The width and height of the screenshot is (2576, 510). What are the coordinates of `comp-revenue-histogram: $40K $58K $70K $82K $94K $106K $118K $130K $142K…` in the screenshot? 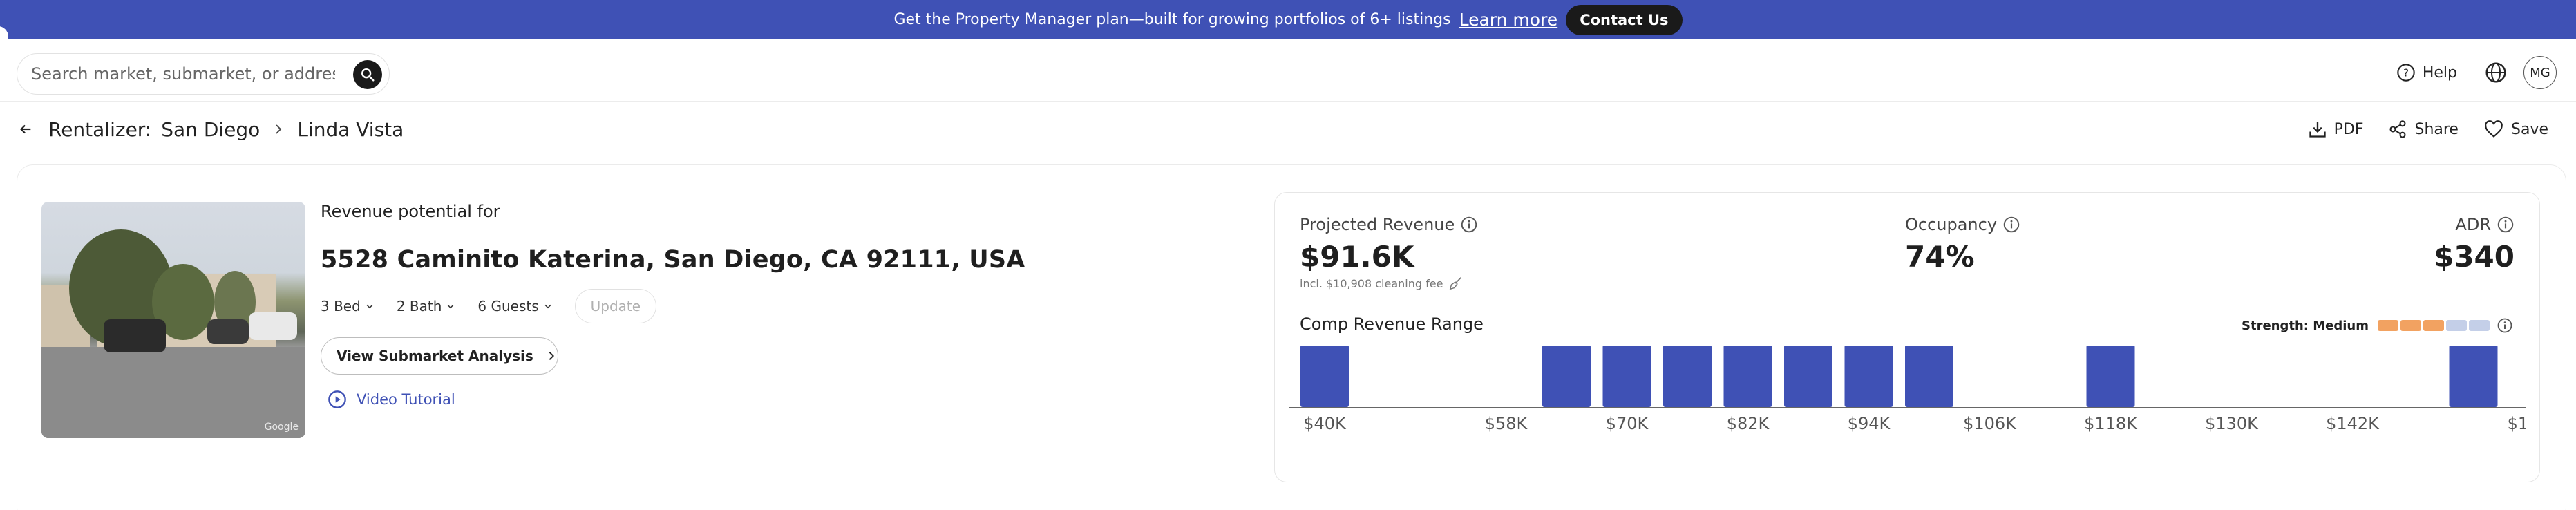 It's located at (1907, 389).